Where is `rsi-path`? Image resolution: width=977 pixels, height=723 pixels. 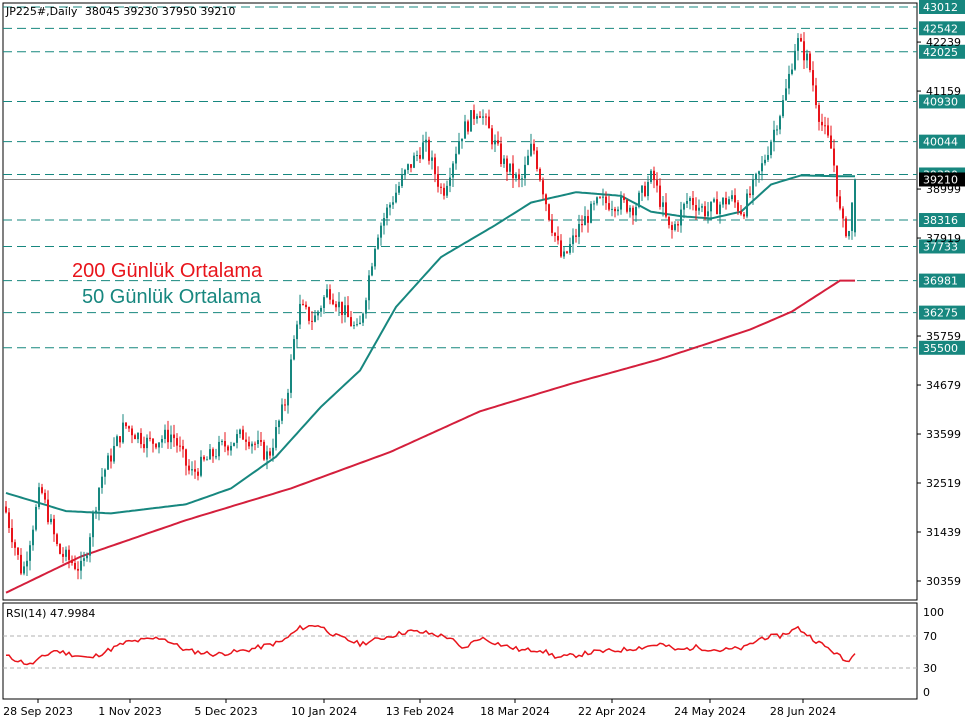 rsi-path is located at coordinates (430, 645).